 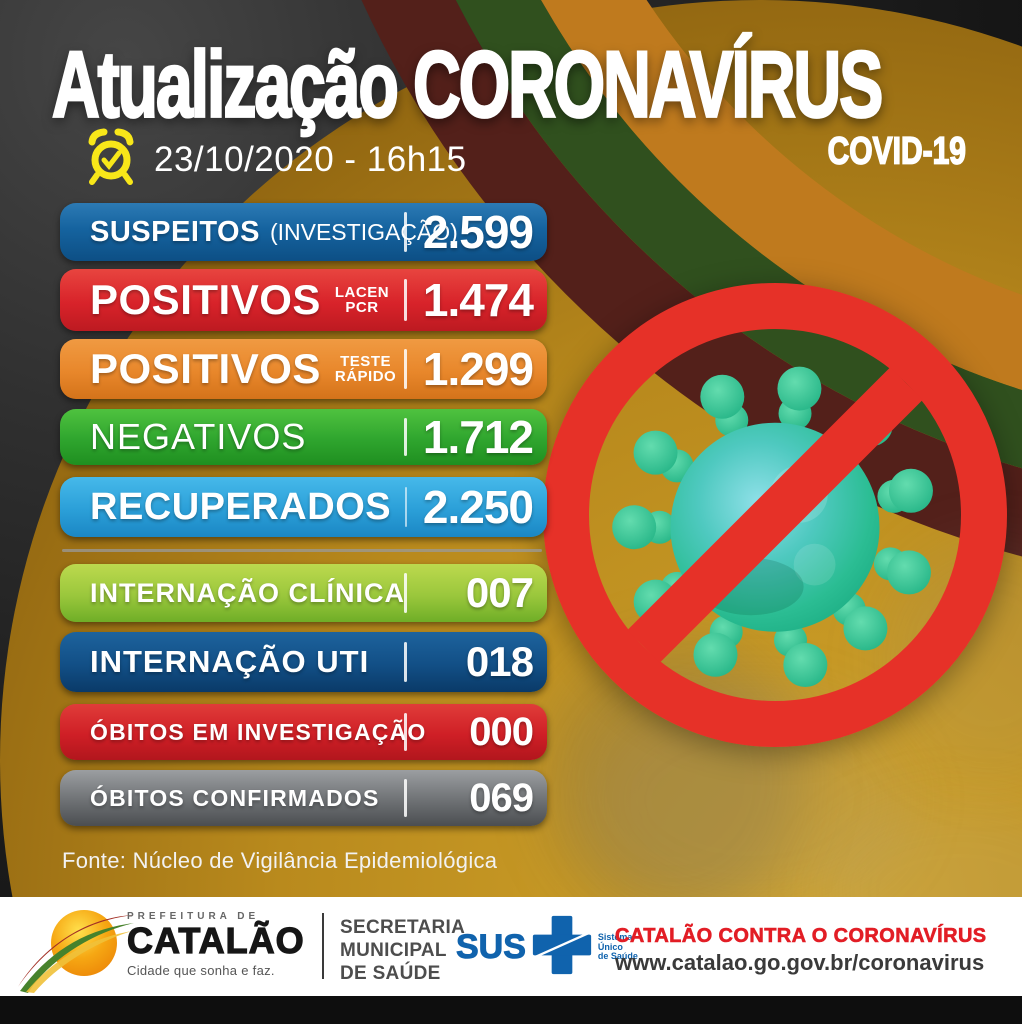 I want to click on catalao-logo, so click(x=76, y=951).